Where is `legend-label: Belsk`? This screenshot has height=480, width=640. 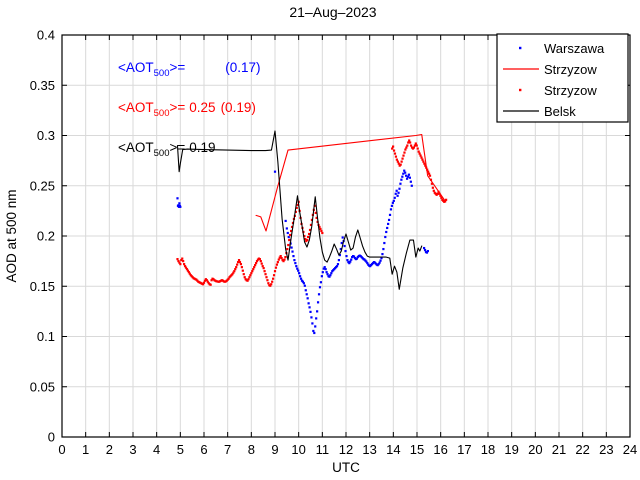
legend-label: Belsk is located at coordinates (560, 111).